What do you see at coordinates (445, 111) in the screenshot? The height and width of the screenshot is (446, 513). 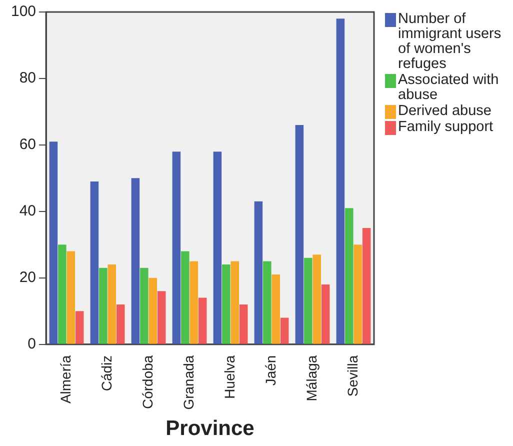 I see `legend-label: Derived abuse` at bounding box center [445, 111].